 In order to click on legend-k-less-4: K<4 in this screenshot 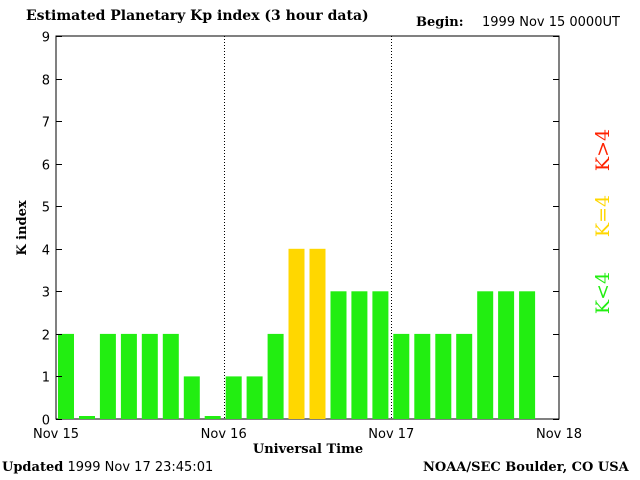, I will do `click(603, 293)`.